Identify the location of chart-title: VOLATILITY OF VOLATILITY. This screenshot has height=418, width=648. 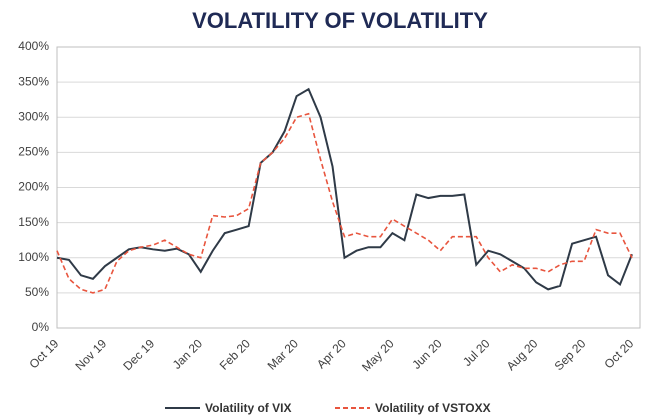
(340, 20).